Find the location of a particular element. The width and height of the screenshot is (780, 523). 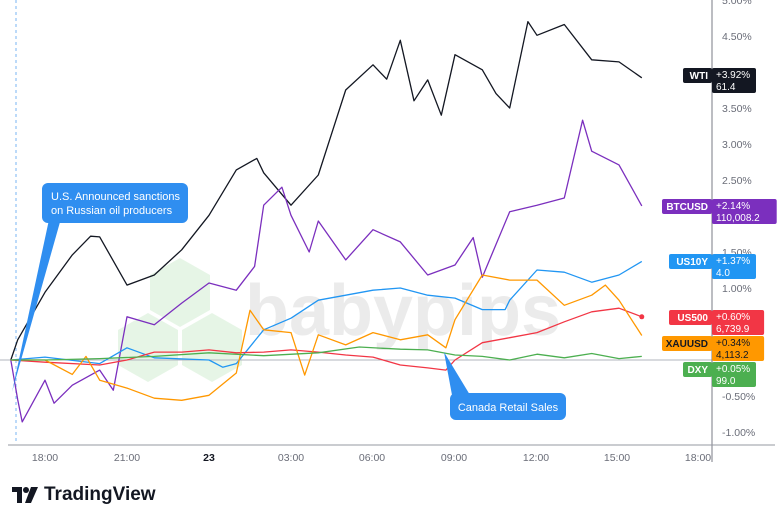

series-price: 110,008.2 is located at coordinates (738, 218).